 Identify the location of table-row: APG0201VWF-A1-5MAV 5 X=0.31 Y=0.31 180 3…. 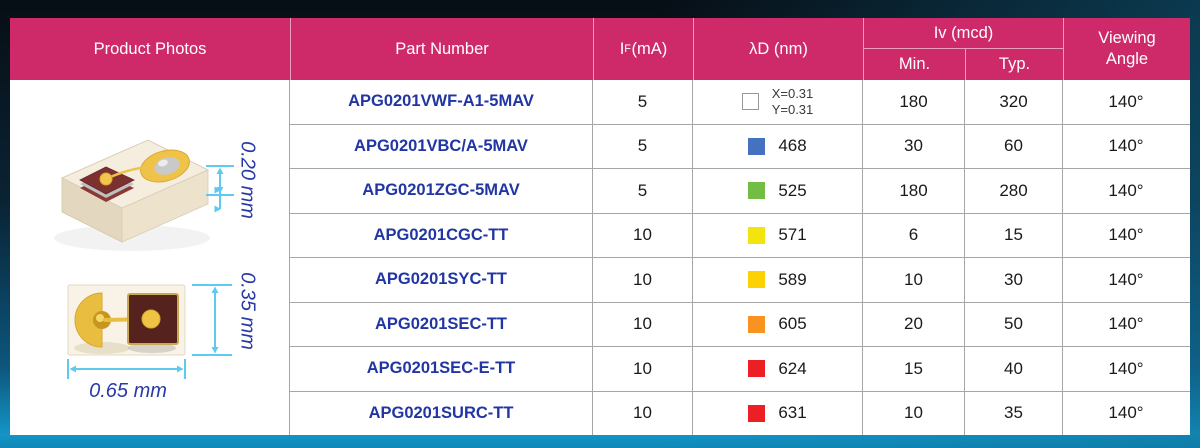
(740, 102).